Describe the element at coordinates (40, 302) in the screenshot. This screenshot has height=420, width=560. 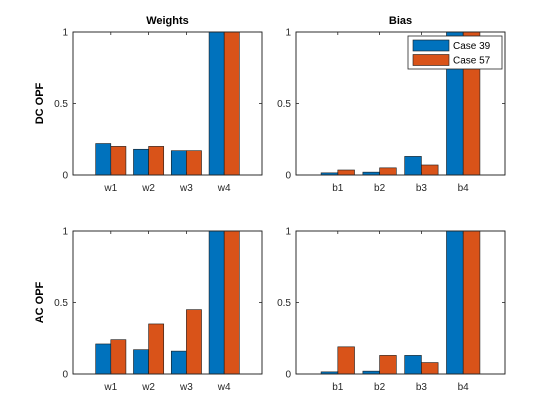
I see `y-axis-label: AC OPF` at that location.